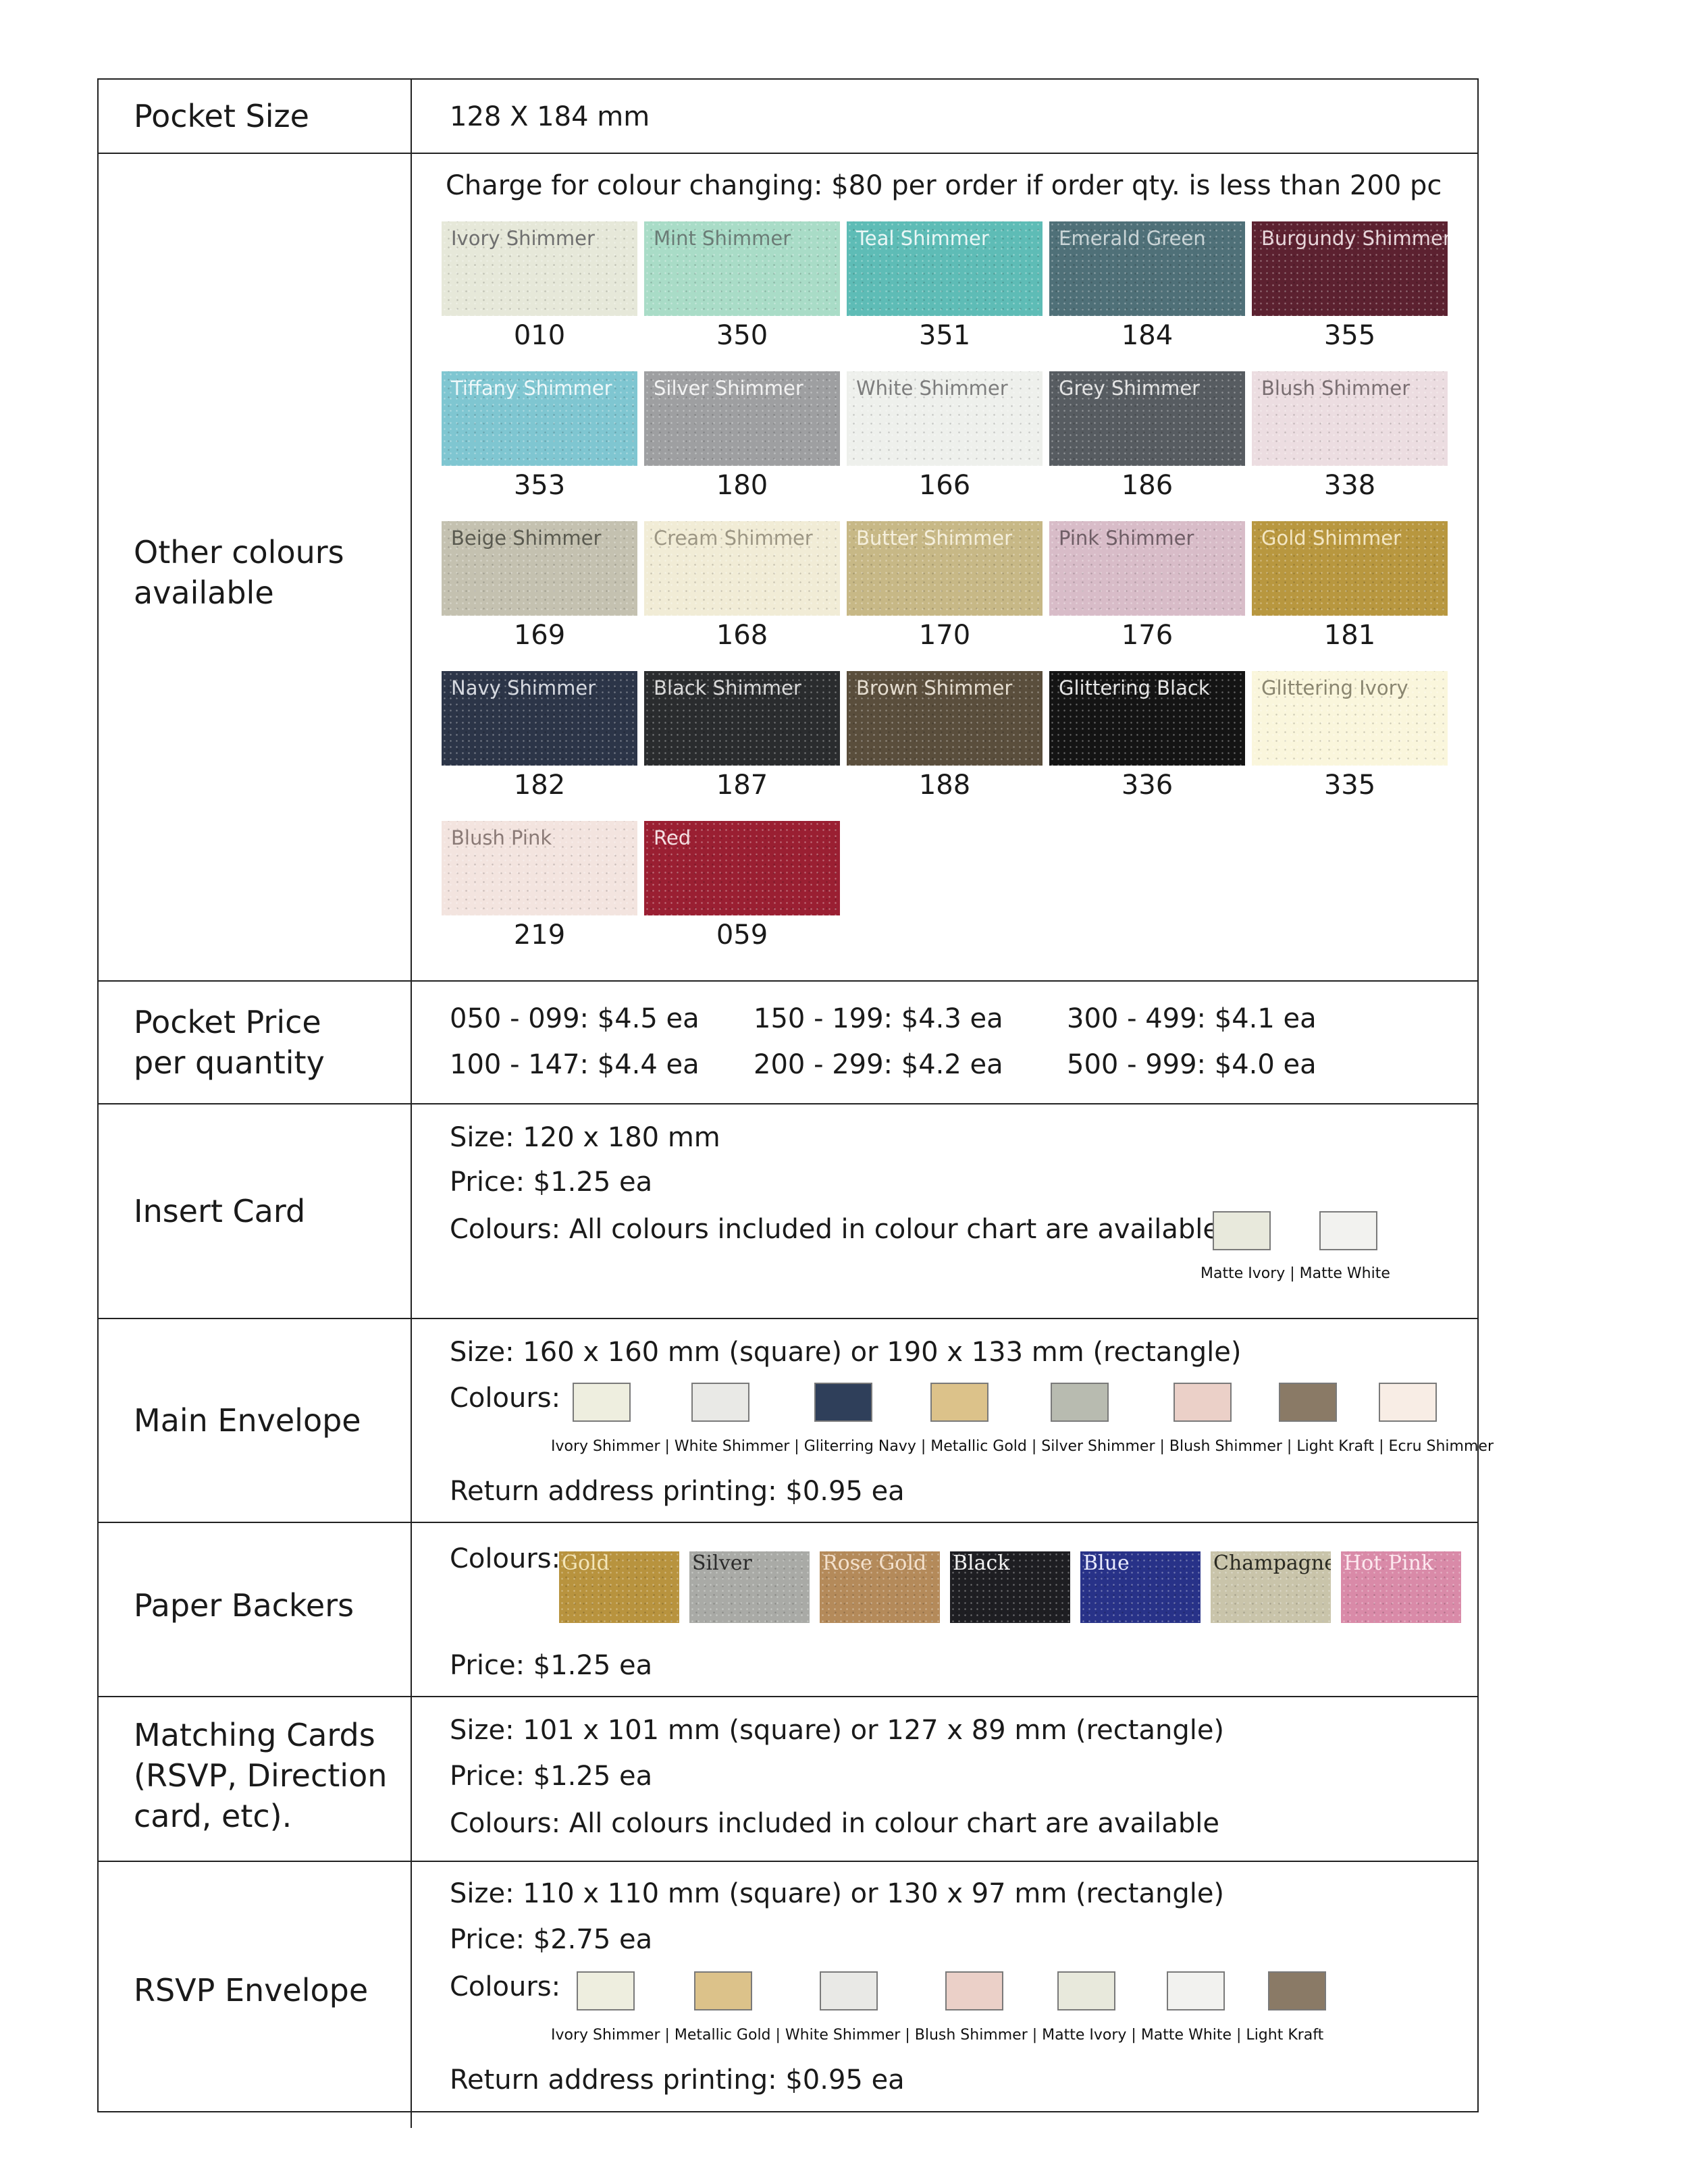 The width and height of the screenshot is (1688, 2184). Describe the element at coordinates (728, 388) in the screenshot. I see `swatch-name: Silver Shimmer` at that location.